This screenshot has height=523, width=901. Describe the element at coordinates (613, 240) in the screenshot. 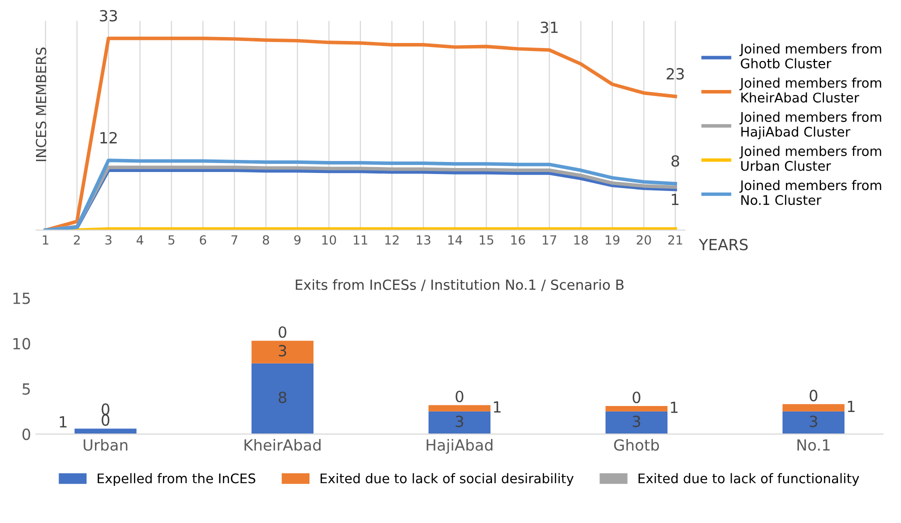

I see `x-tick-label: 19` at that location.